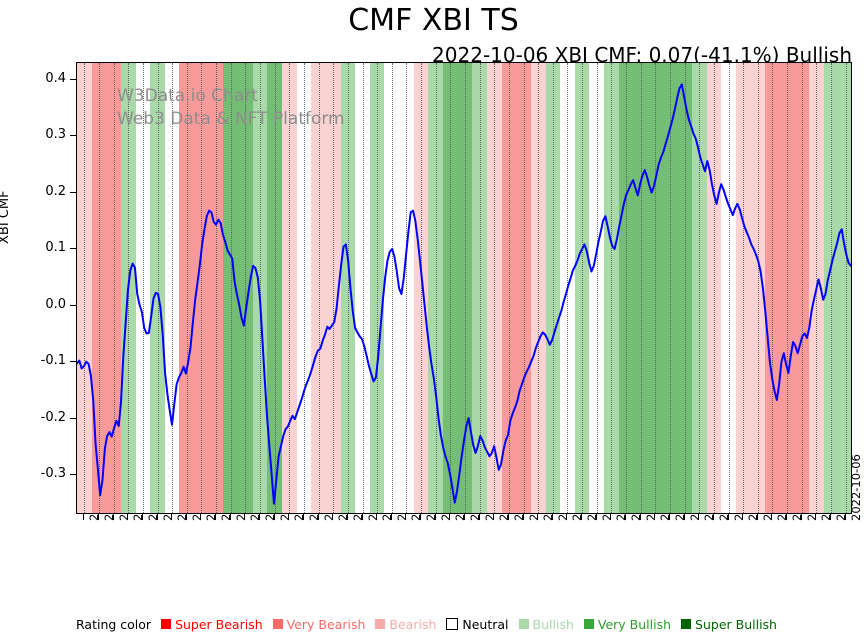 The image size is (867, 641). What do you see at coordinates (55, 304) in the screenshot?
I see `y-tick-label: 0.0` at bounding box center [55, 304].